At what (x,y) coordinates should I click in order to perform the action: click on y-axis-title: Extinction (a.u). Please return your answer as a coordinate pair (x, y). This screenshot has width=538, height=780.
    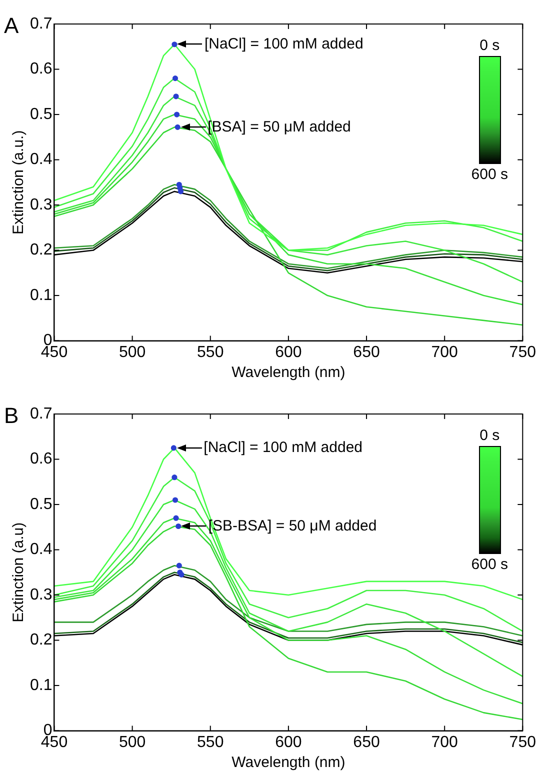
    Looking at the image, I should click on (19, 572).